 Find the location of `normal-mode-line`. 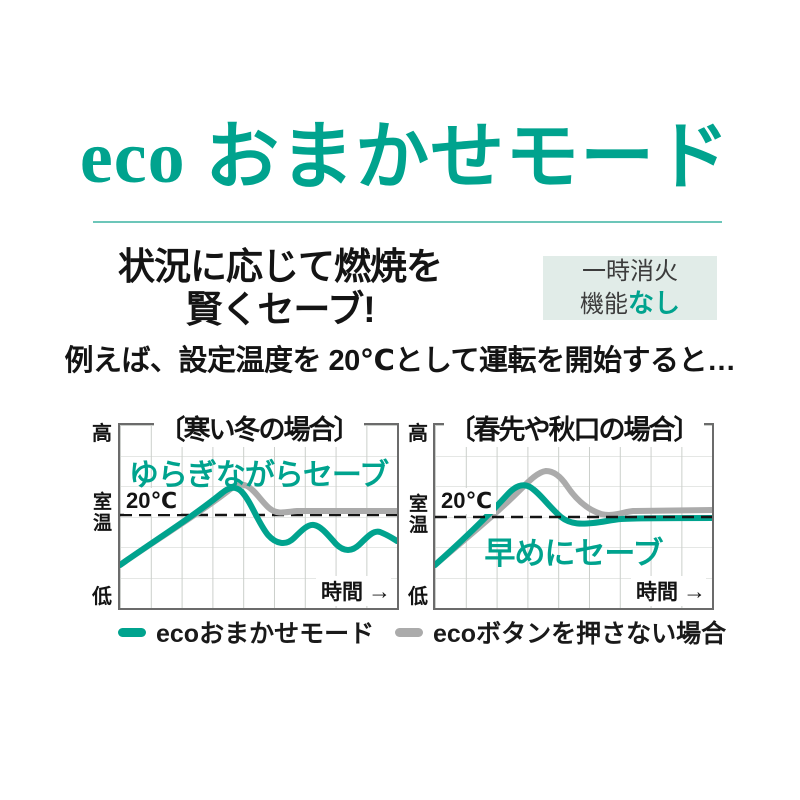

normal-mode-line is located at coordinates (573, 518).